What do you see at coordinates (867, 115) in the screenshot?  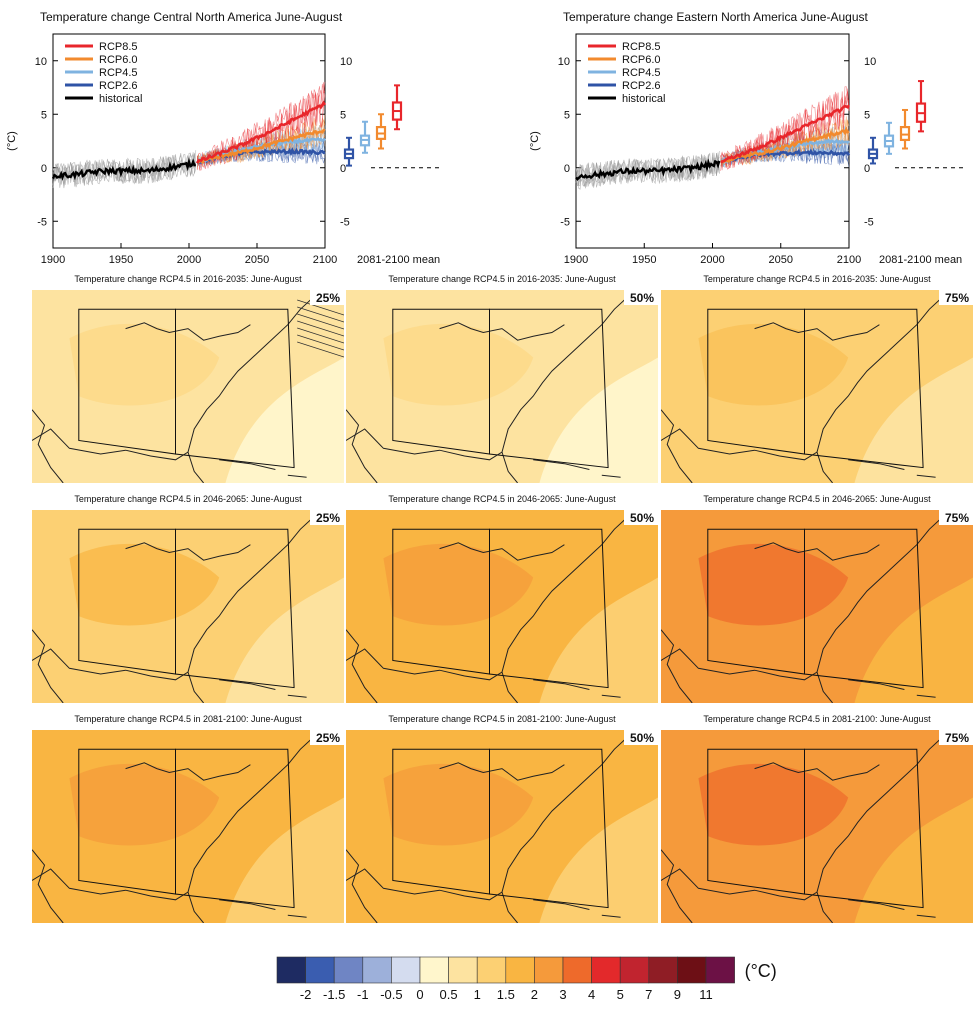 I see `right-y-tick-label: 5` at bounding box center [867, 115].